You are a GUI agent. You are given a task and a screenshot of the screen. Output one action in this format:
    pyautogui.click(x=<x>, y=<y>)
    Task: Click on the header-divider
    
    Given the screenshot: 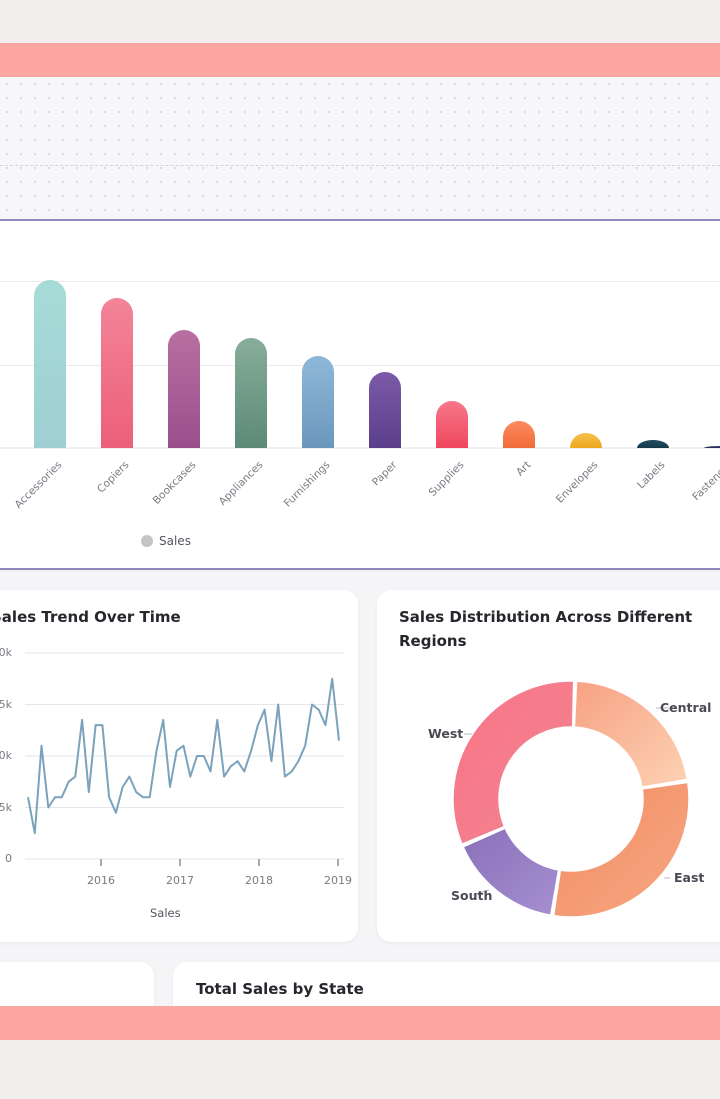 What is the action you would take?
    pyautogui.click(x=360, y=165)
    